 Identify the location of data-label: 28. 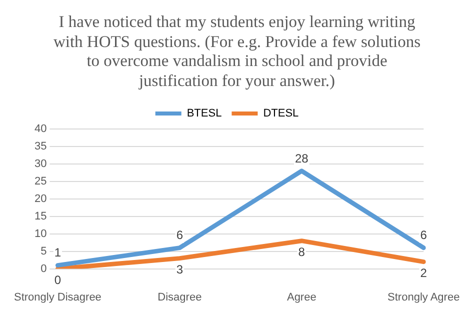
(301, 158).